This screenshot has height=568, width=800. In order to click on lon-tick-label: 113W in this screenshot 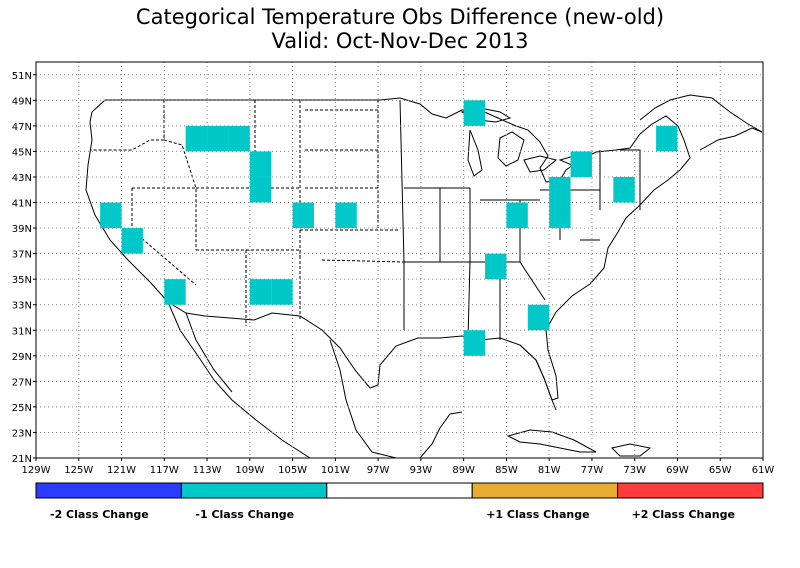, I will do `click(207, 470)`.